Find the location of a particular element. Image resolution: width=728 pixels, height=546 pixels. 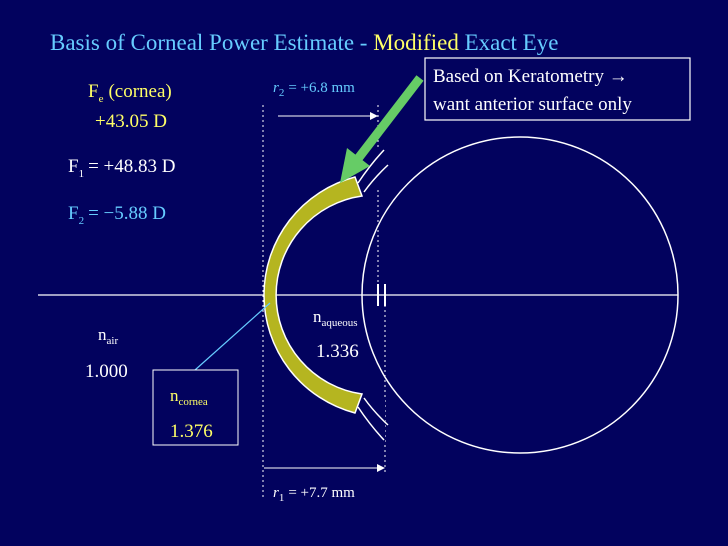

n-aqueous-label: naqueous is located at coordinates (335, 318).